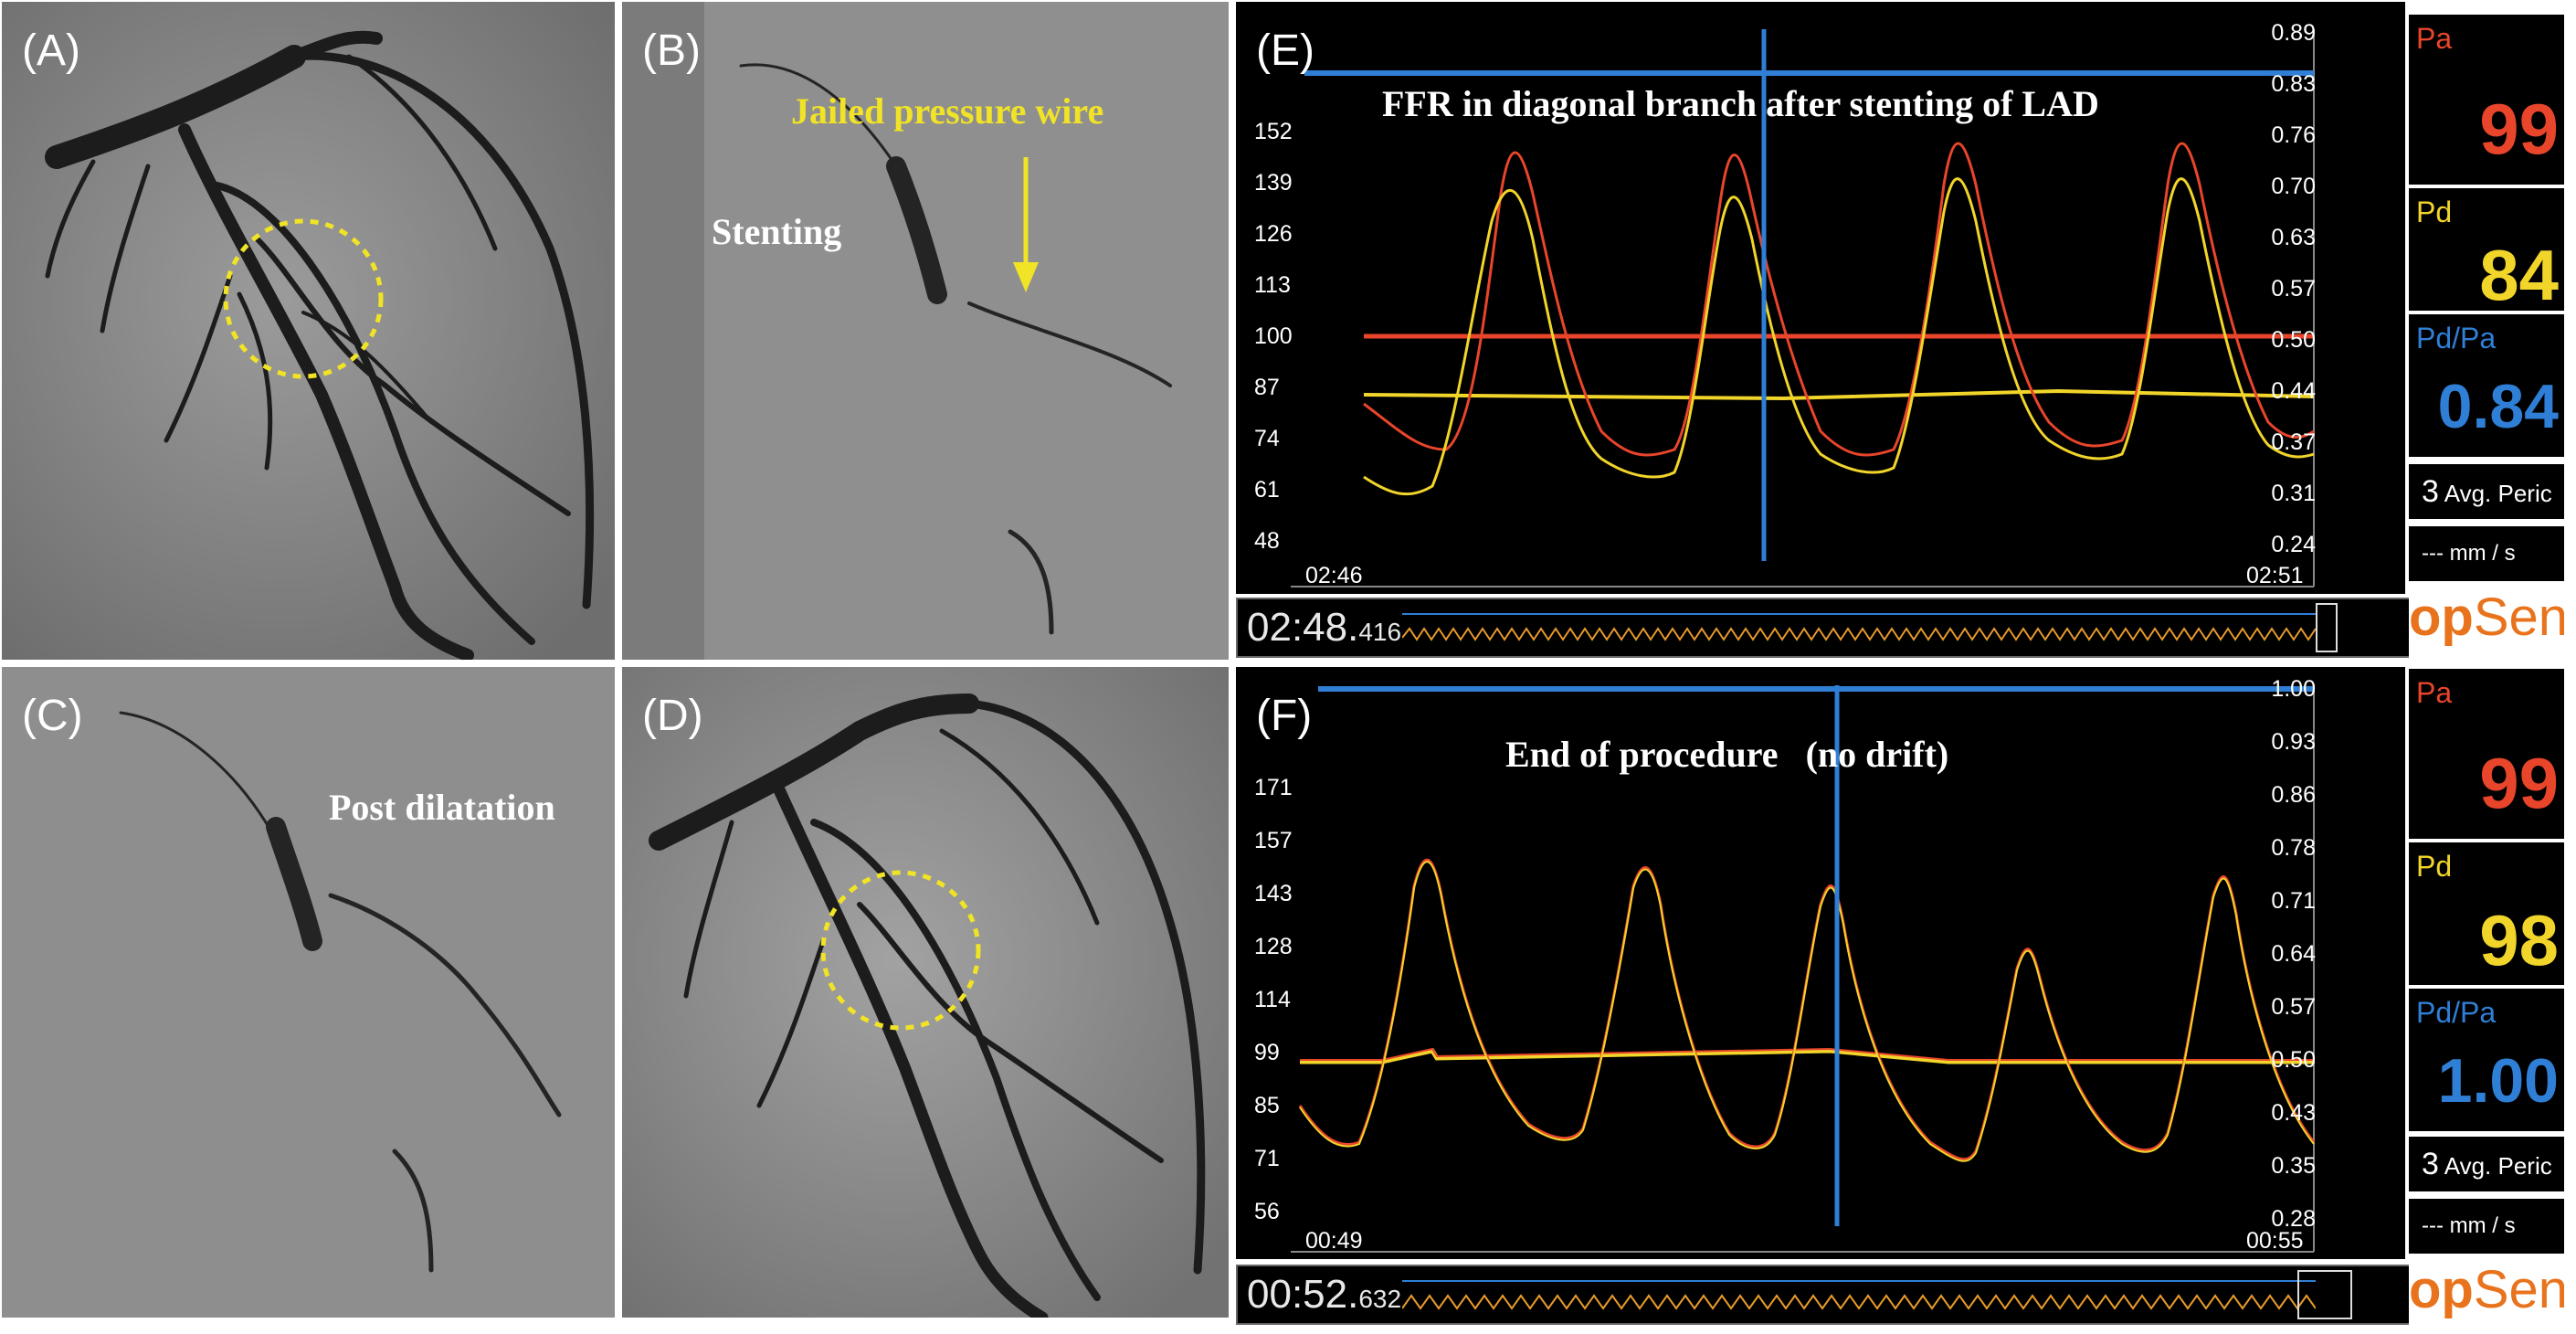  I want to click on right-tick: 0.28, so click(2293, 1219).